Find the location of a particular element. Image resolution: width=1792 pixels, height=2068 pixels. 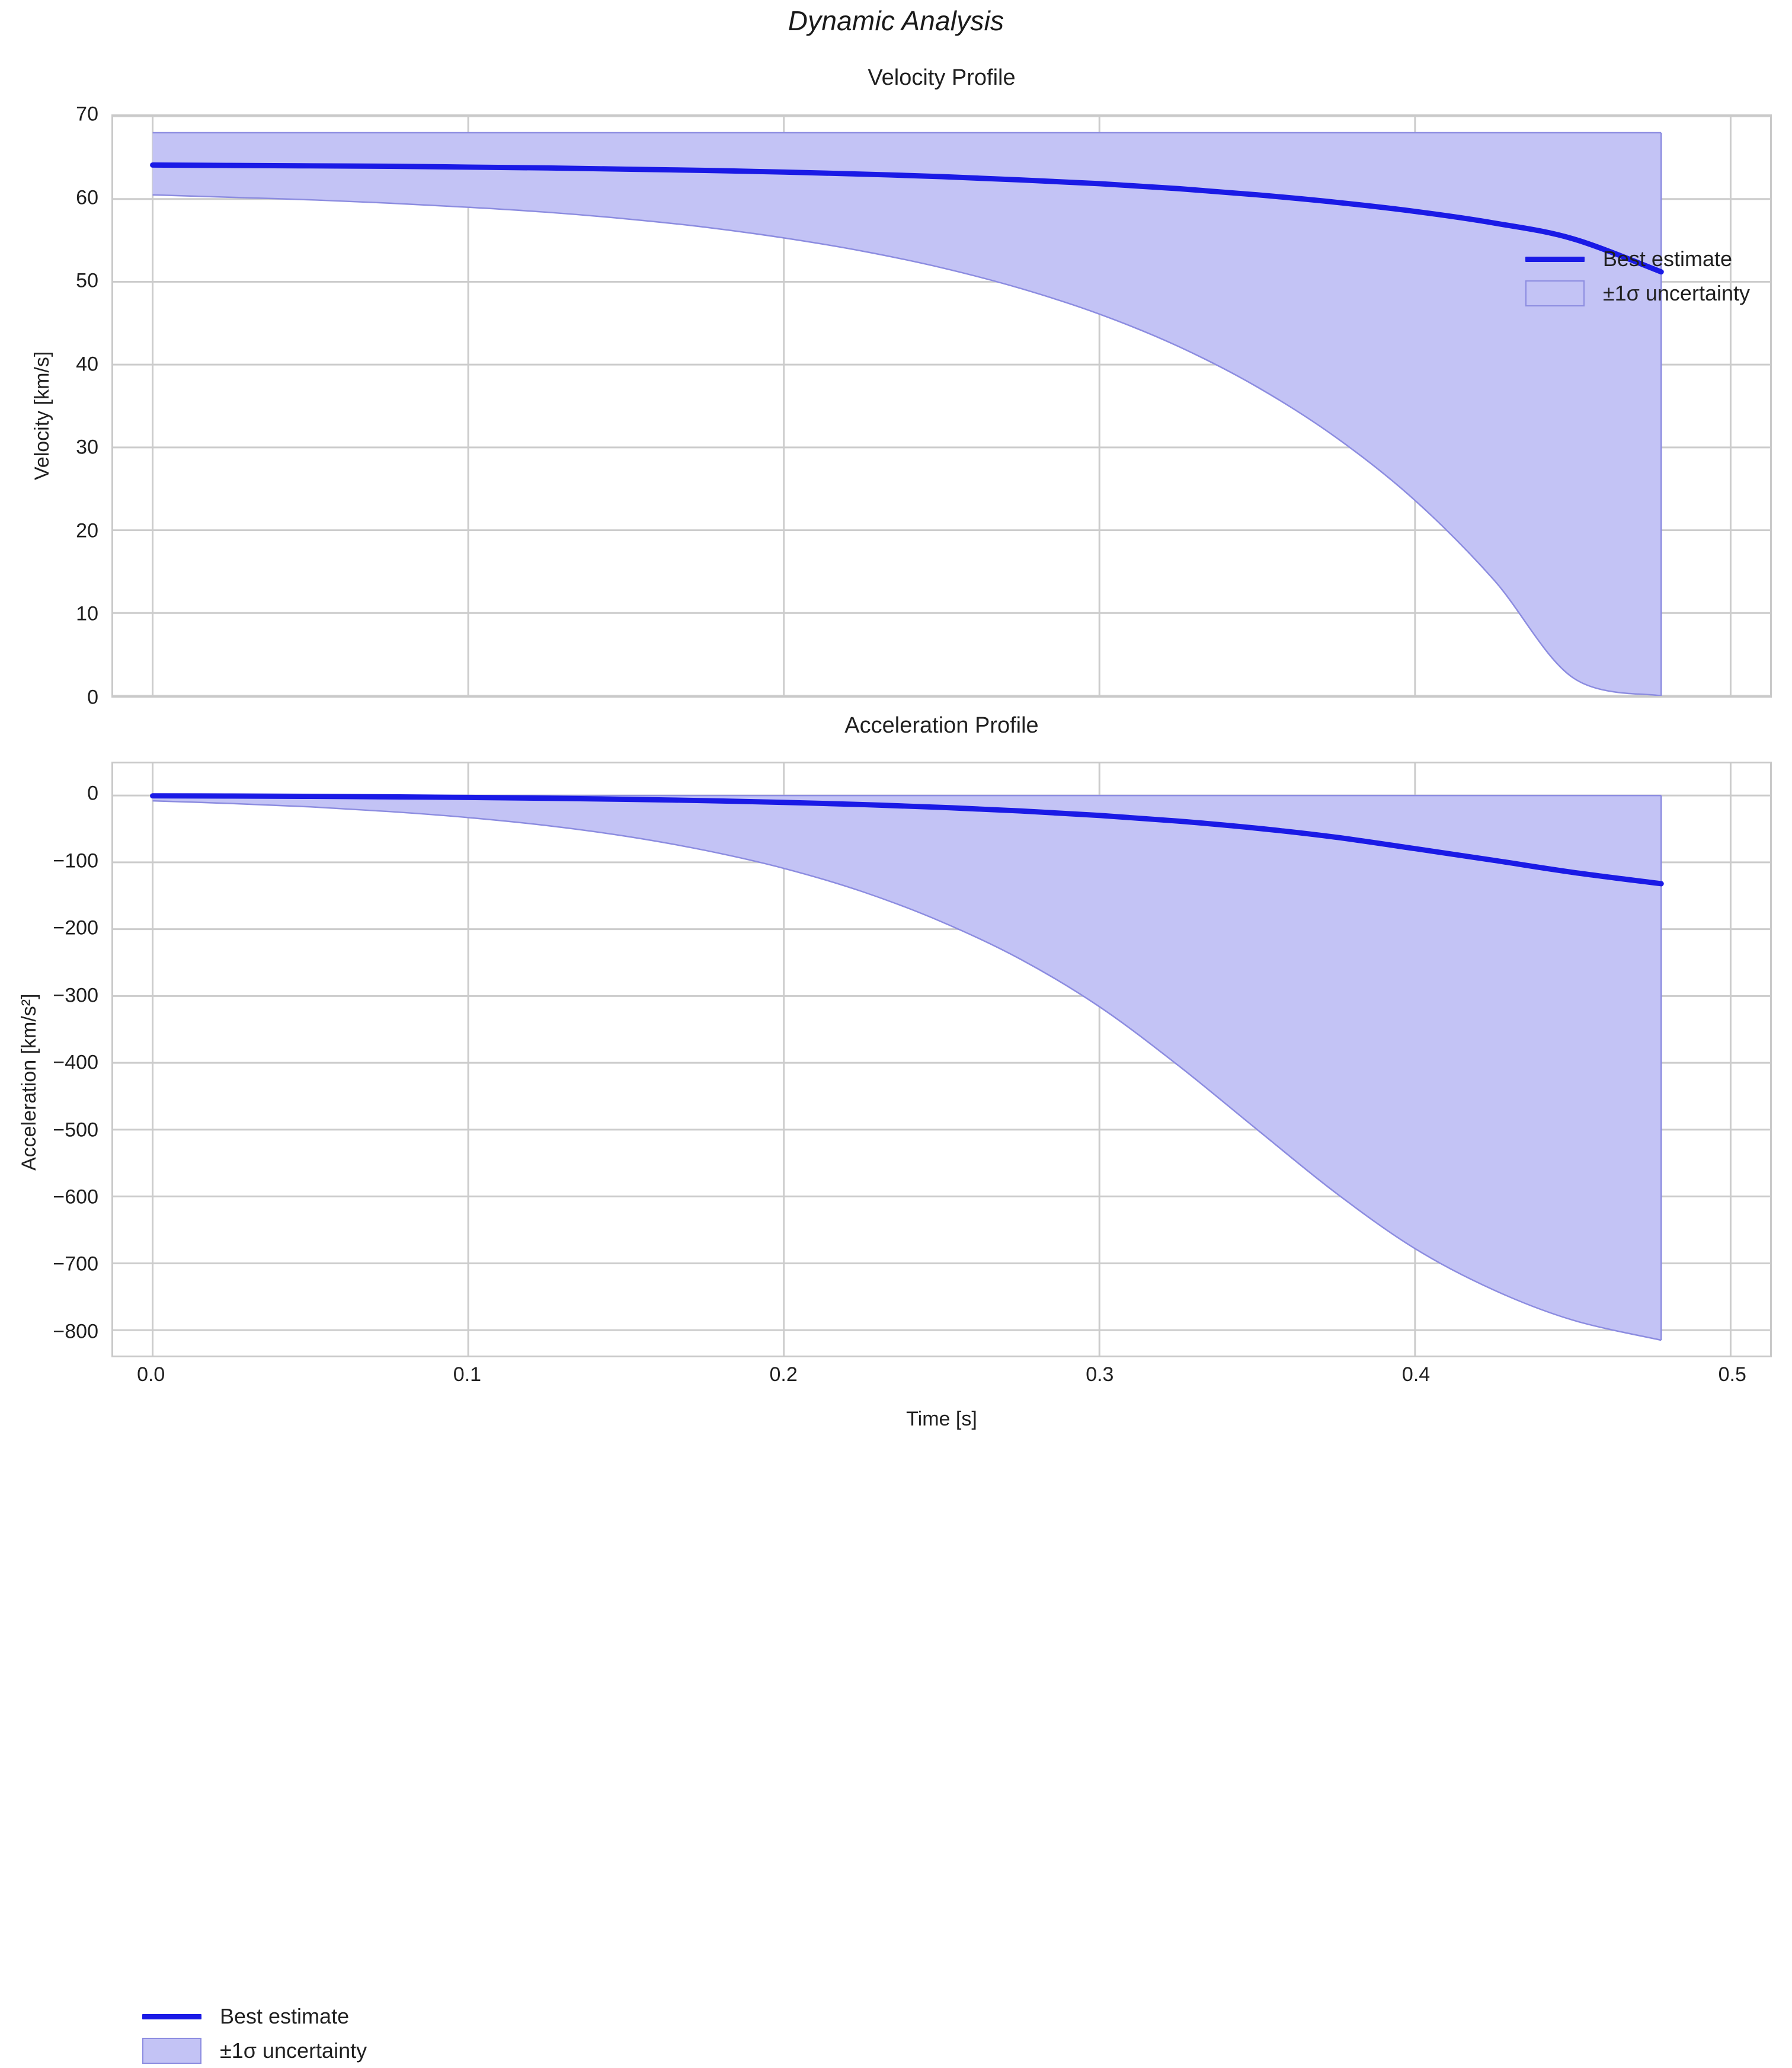

y-tick-label: 20 is located at coordinates (87, 530).